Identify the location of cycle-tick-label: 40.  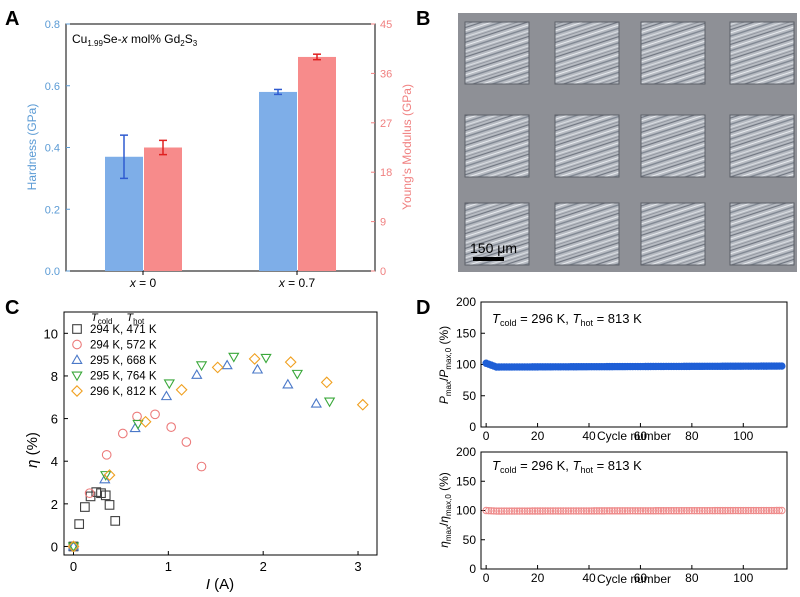
(589, 578).